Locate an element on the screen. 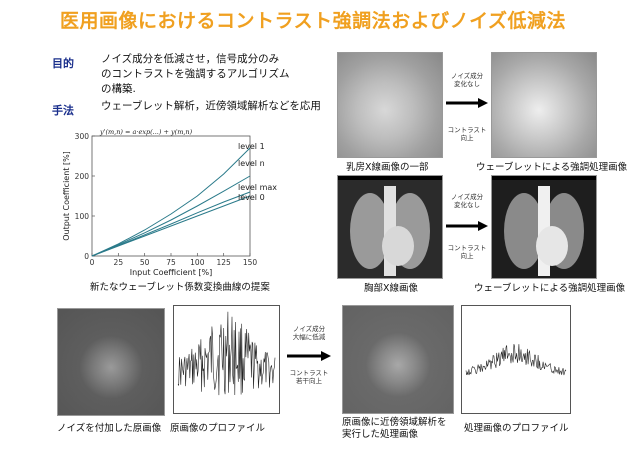 This screenshot has height=457, width=640. mammo-arrow-icon is located at coordinates (467, 103).